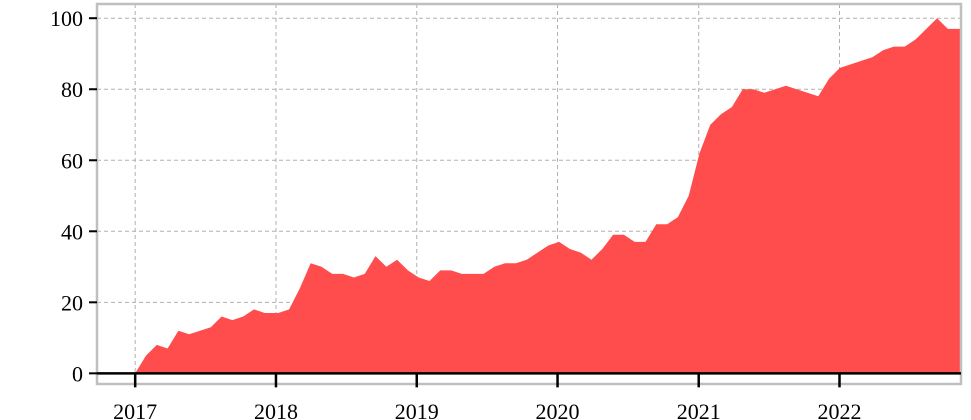  What do you see at coordinates (558, 409) in the screenshot?
I see `x-tick-label: 2020` at bounding box center [558, 409].